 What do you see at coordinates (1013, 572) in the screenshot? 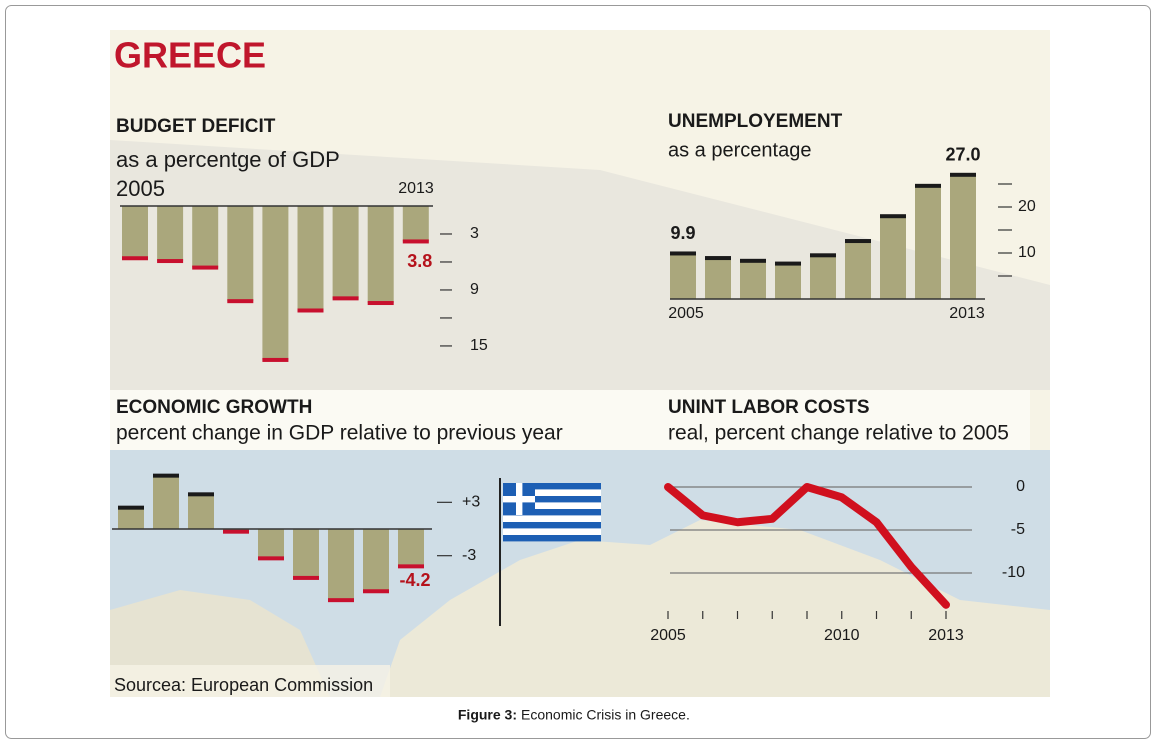
I see `y-tick-label: -10` at bounding box center [1013, 572].